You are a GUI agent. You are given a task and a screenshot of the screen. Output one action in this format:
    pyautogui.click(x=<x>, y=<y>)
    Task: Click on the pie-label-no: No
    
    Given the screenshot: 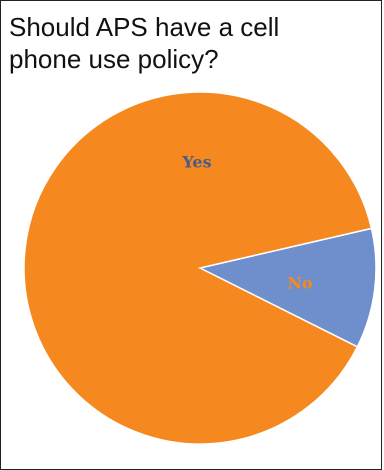 What is the action you would take?
    pyautogui.click(x=300, y=283)
    